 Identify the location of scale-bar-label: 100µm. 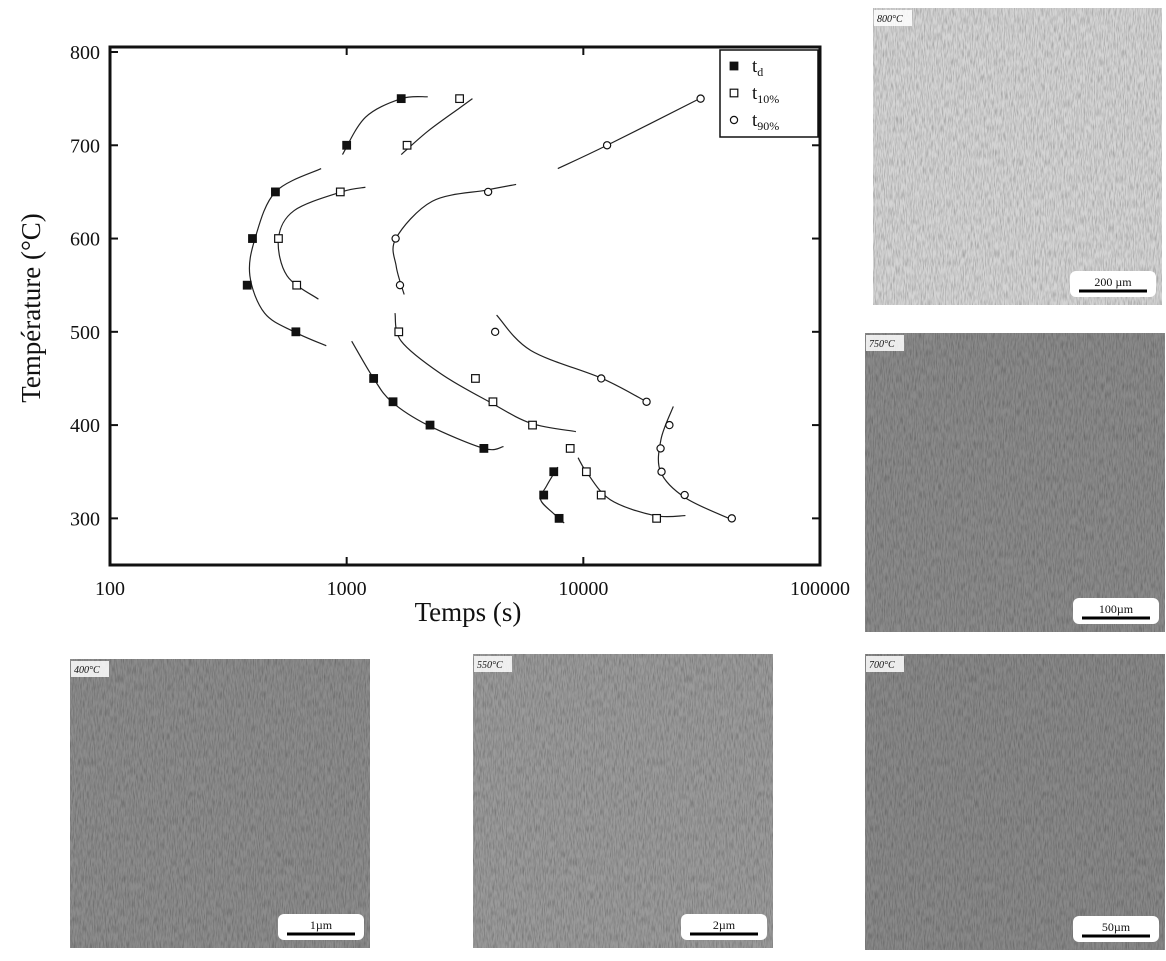
(1116, 609).